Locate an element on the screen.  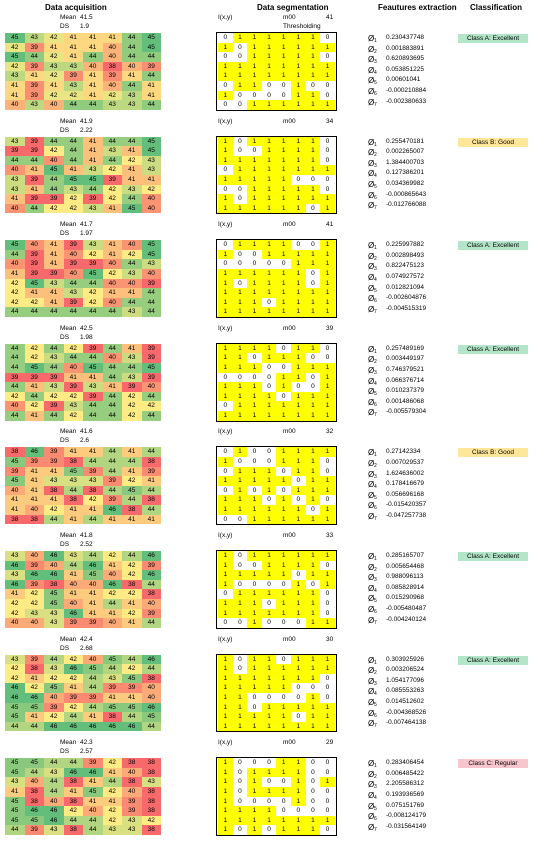
image-label: I(x,y) is located at coordinates (225, 639).